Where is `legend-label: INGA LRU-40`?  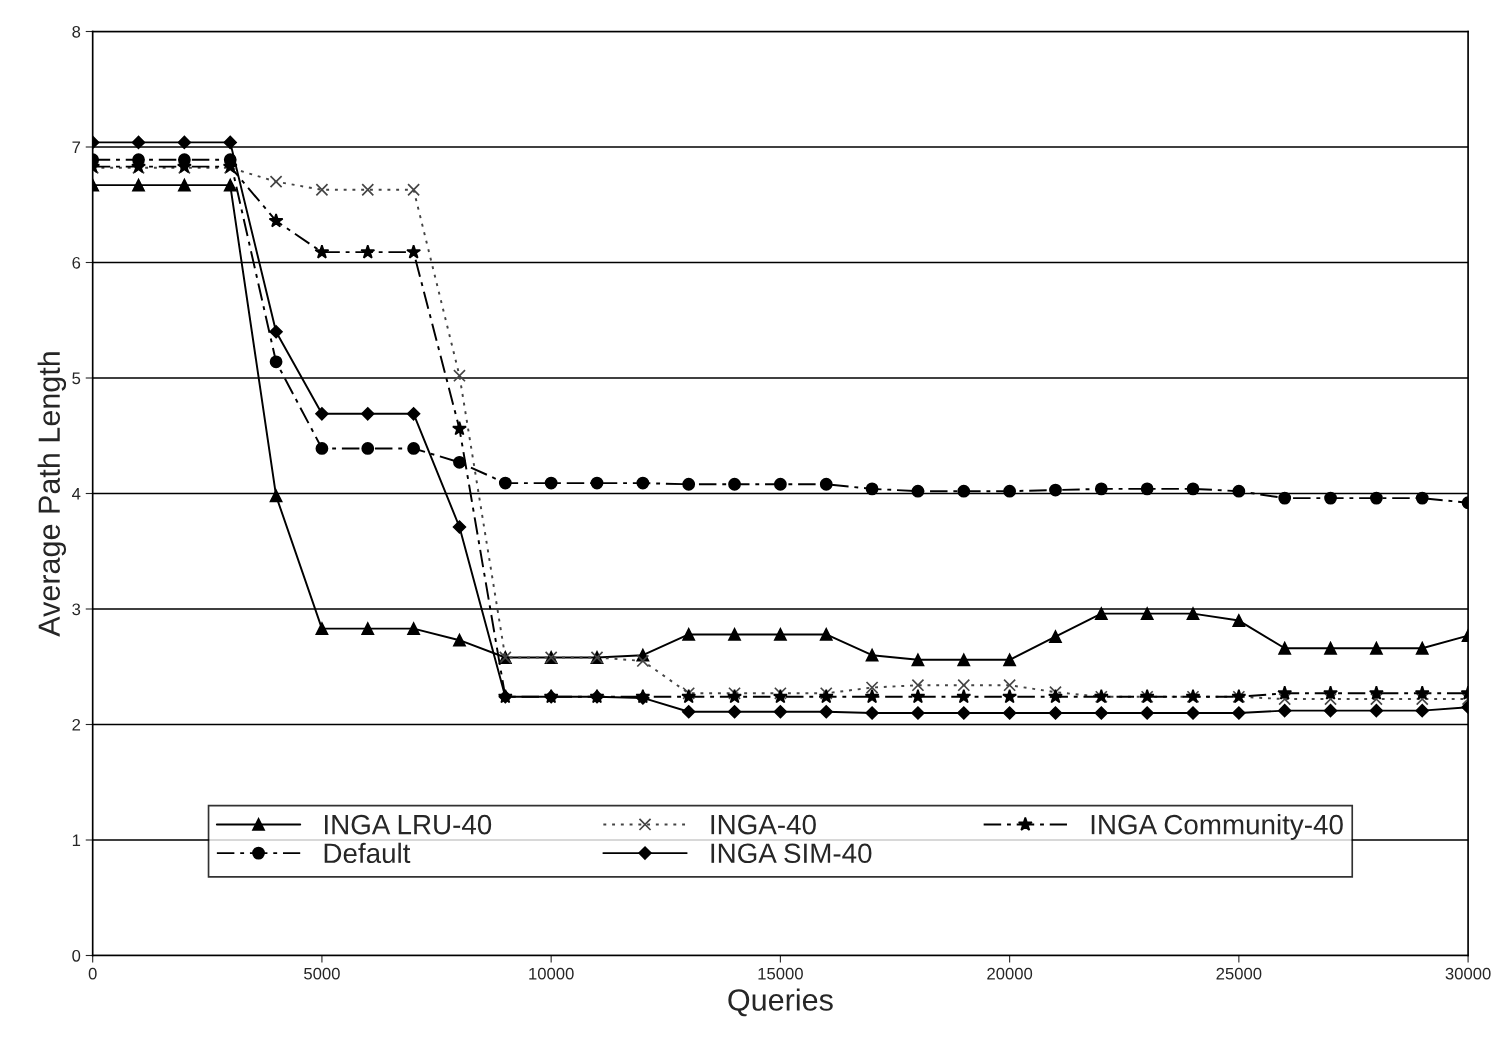
legend-label: INGA LRU-40 is located at coordinates (408, 824).